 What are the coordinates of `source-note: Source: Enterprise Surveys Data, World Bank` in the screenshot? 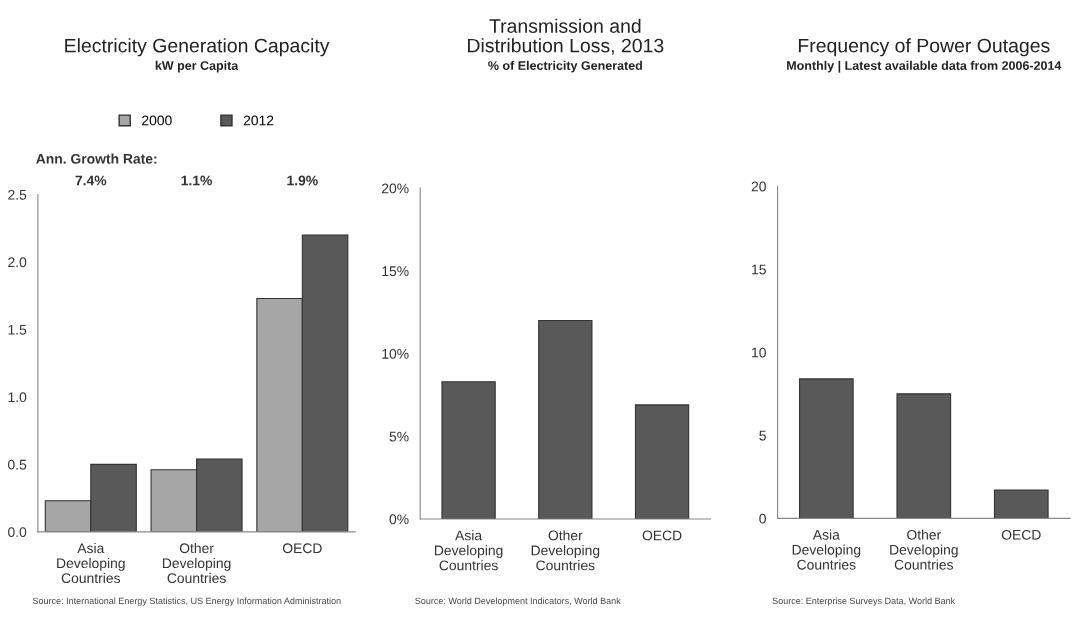 It's located at (864, 601).